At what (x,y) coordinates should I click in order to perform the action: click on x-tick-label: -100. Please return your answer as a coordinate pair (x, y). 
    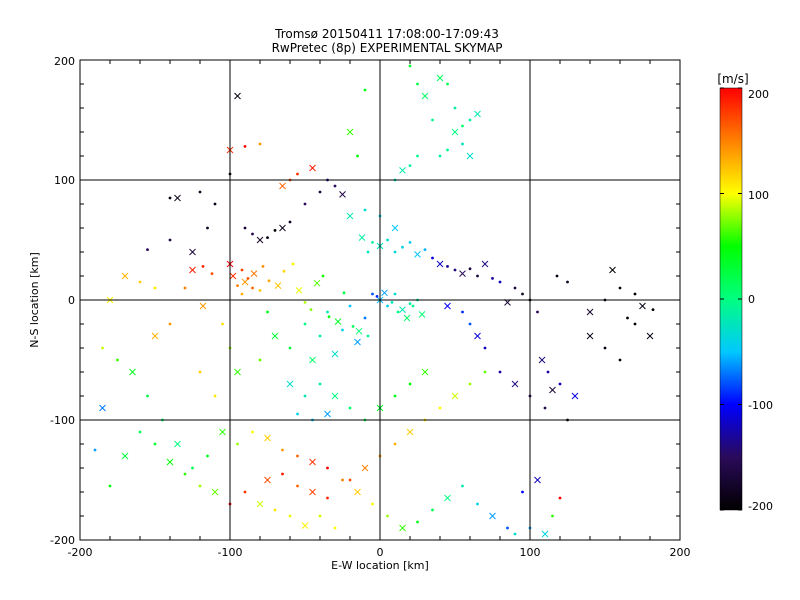
    Looking at the image, I should click on (230, 552).